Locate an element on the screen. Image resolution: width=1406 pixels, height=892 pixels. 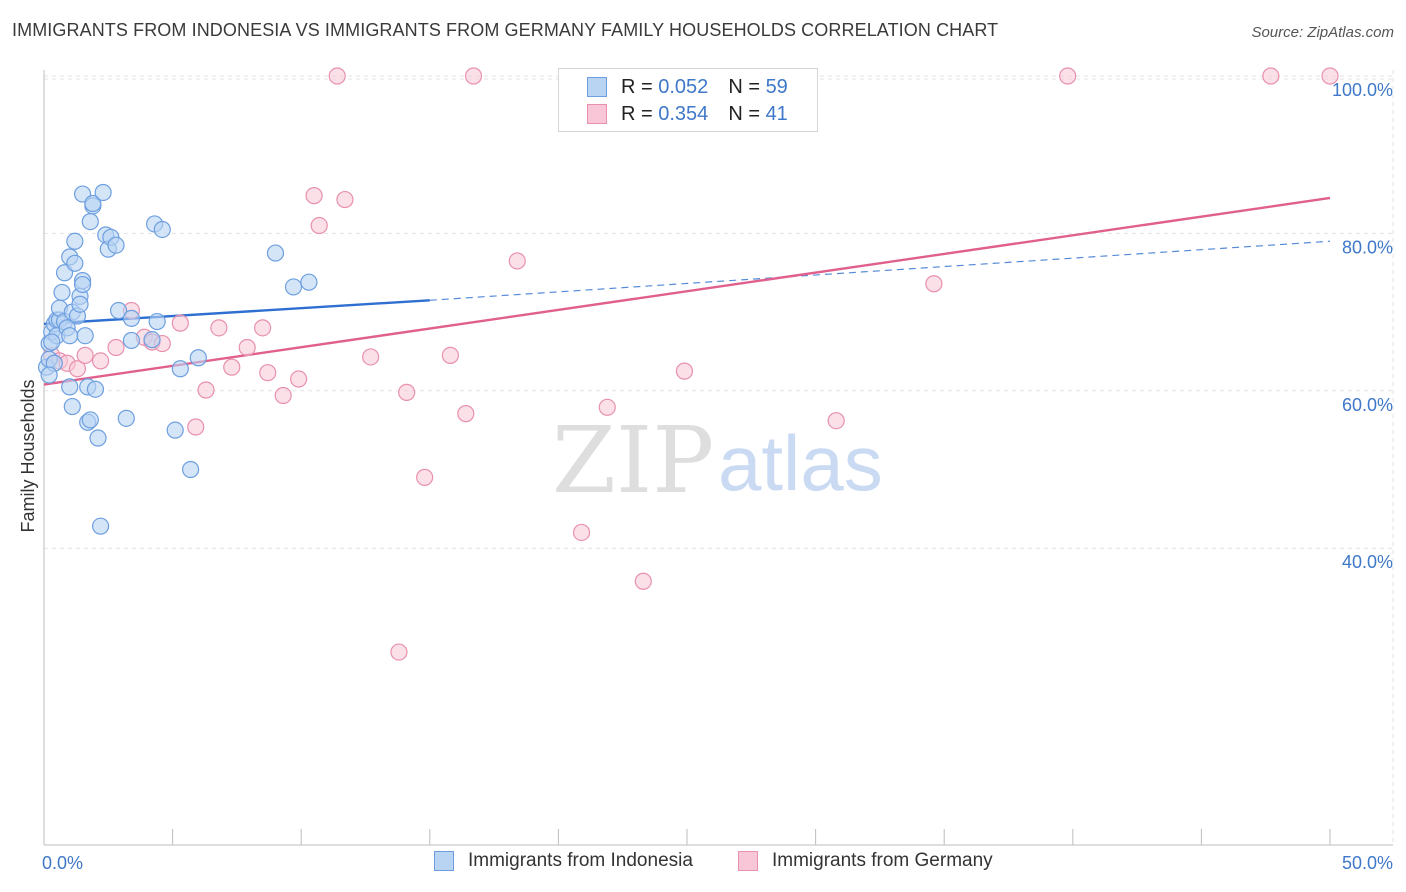
source-label: Source: ZipAtlas.com is located at coordinates (1322, 32).